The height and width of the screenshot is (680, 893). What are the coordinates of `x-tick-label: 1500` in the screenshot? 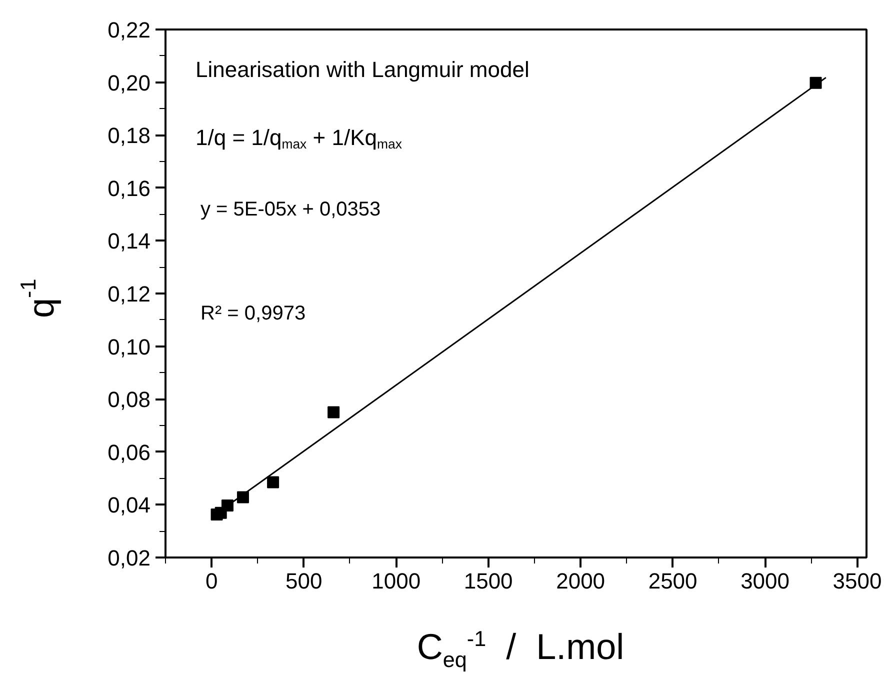 It's located at (488, 581).